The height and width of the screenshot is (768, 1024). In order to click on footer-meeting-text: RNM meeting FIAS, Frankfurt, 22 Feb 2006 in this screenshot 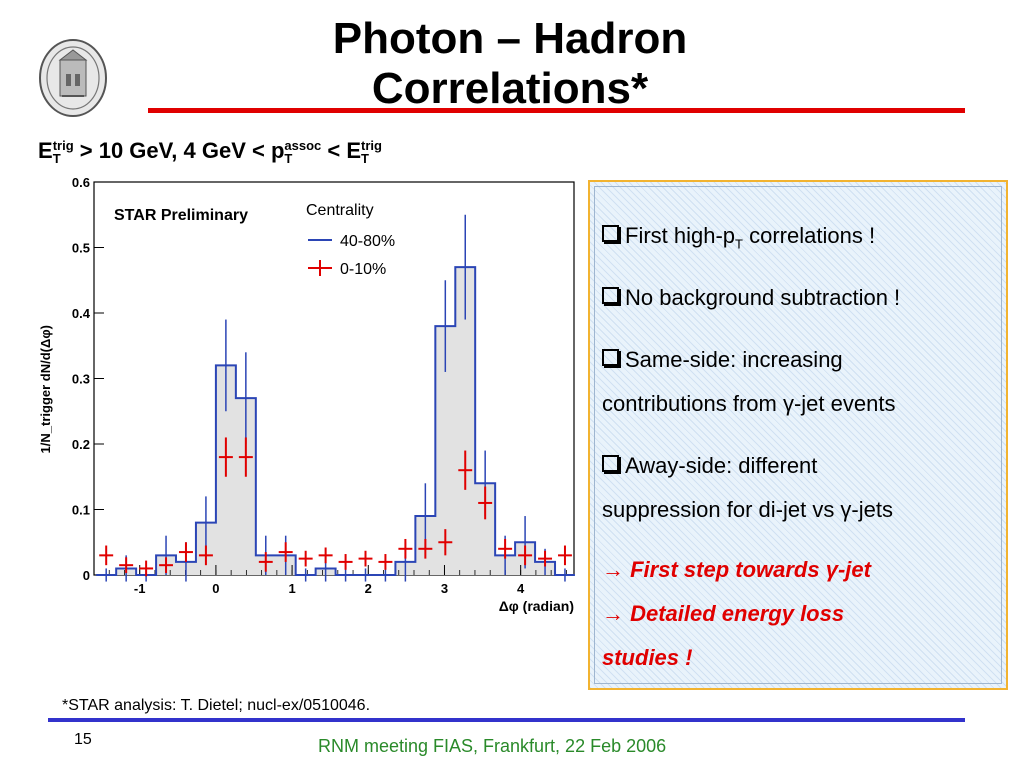, I will do `click(492, 746)`.